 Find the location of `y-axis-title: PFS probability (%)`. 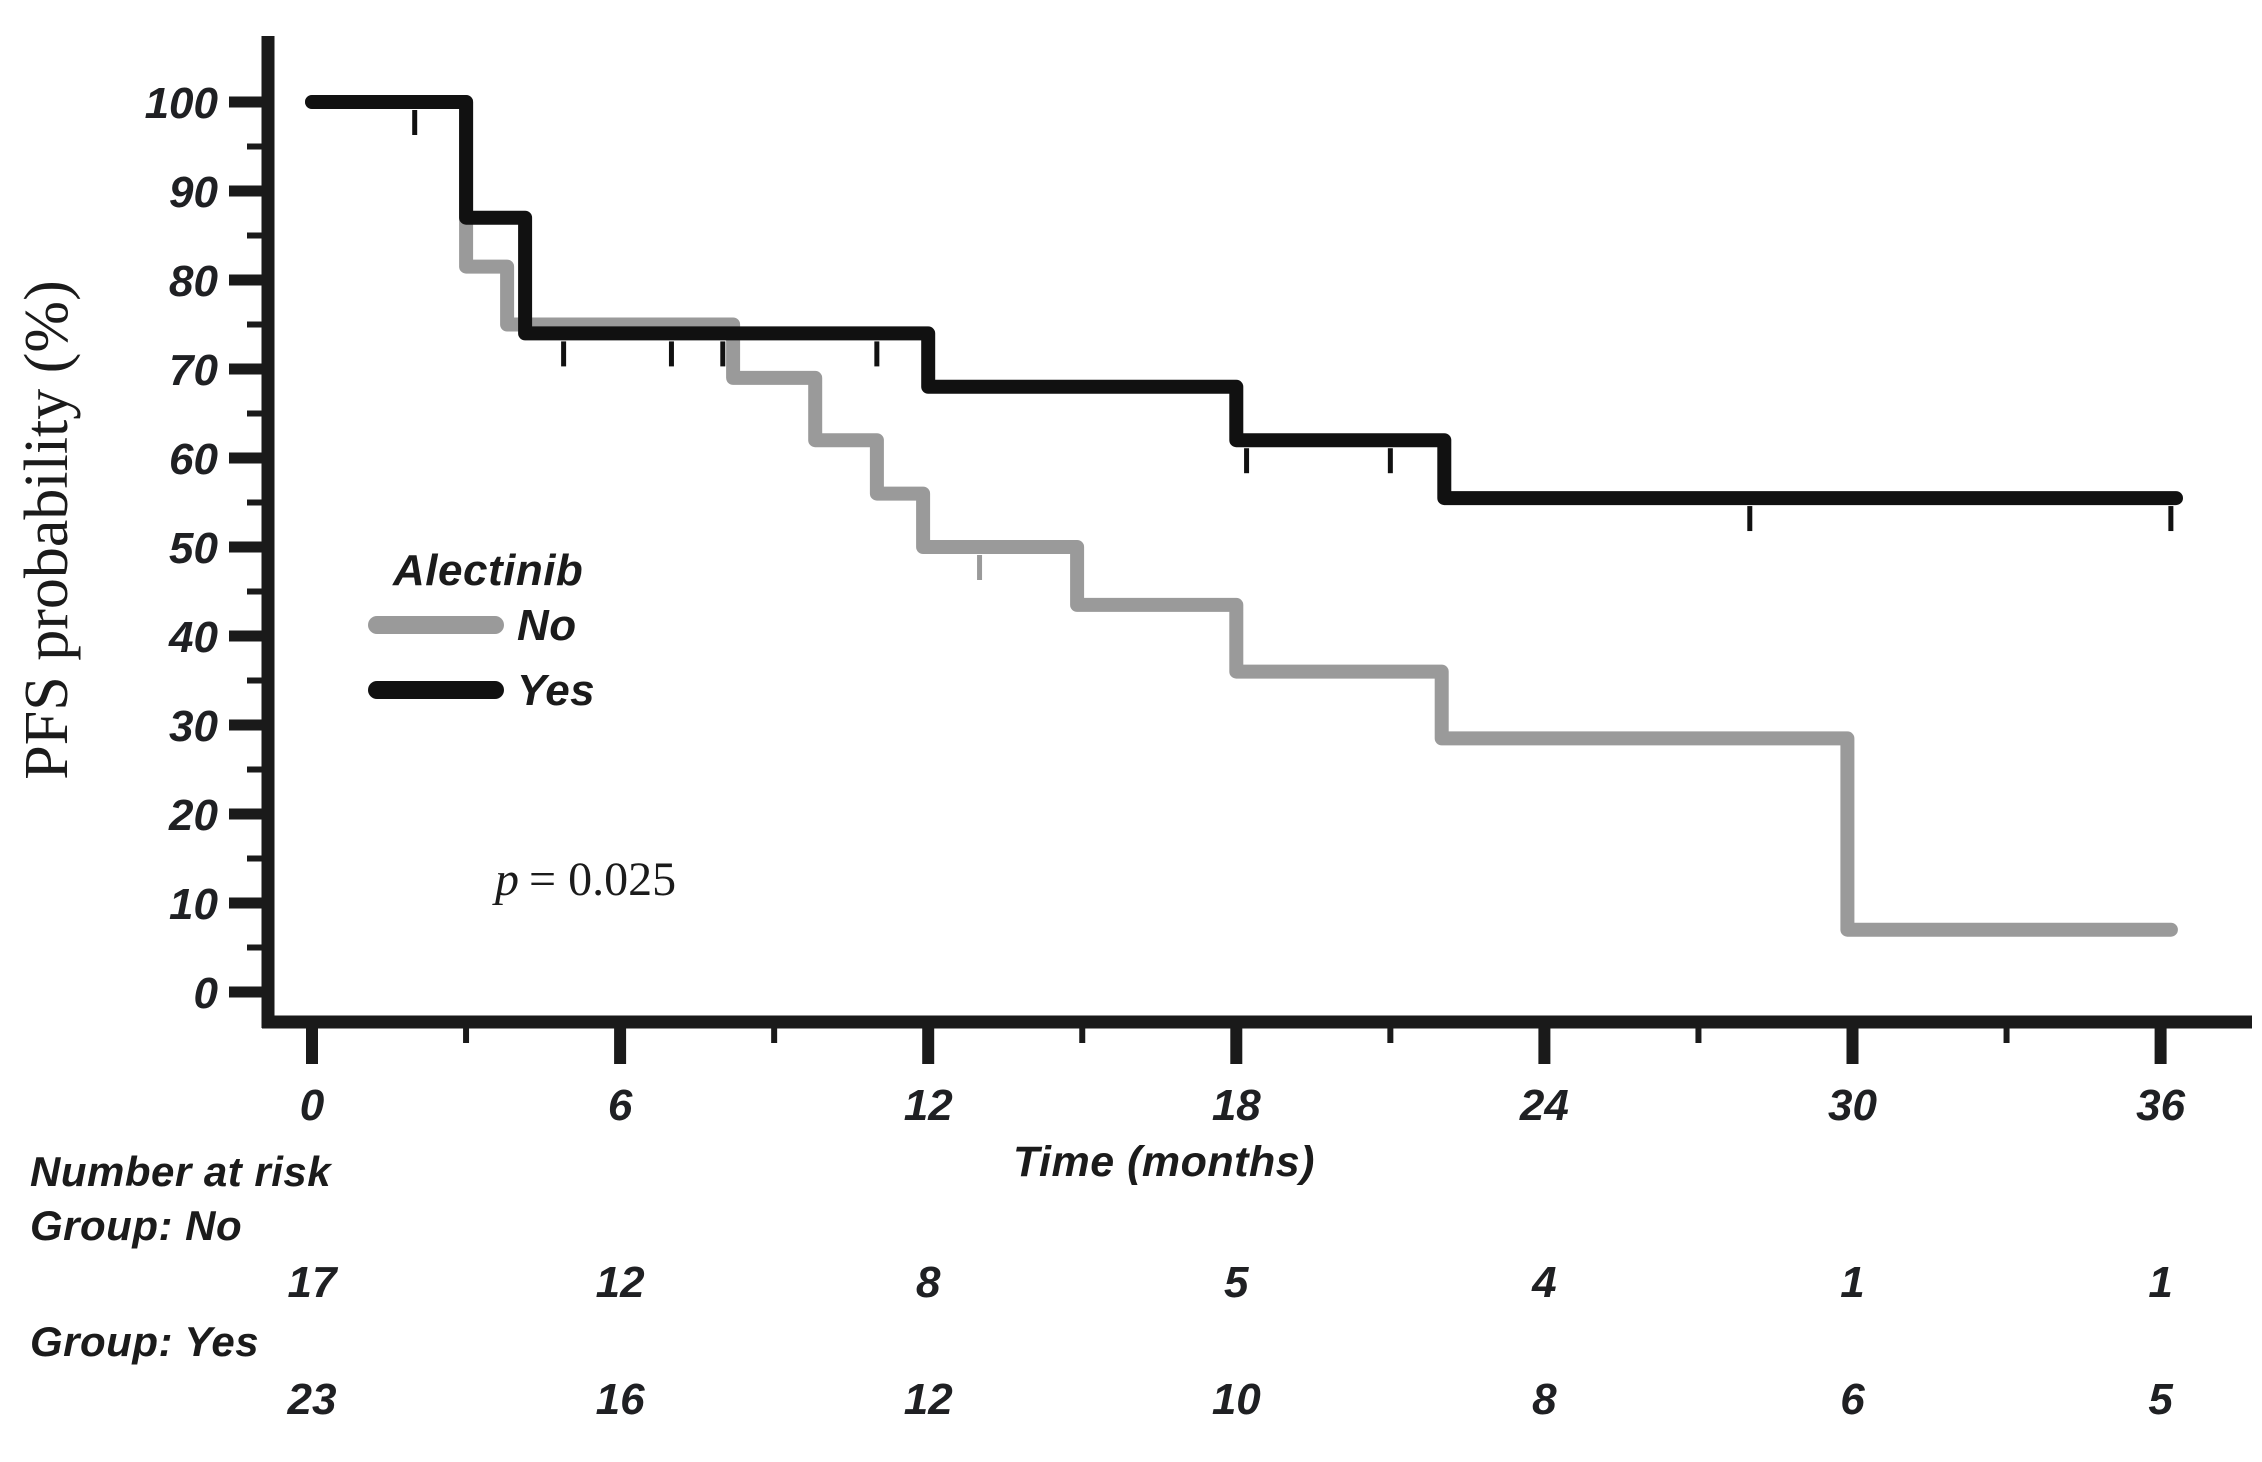

y-axis-title: PFS probability (%) is located at coordinates (47, 530).